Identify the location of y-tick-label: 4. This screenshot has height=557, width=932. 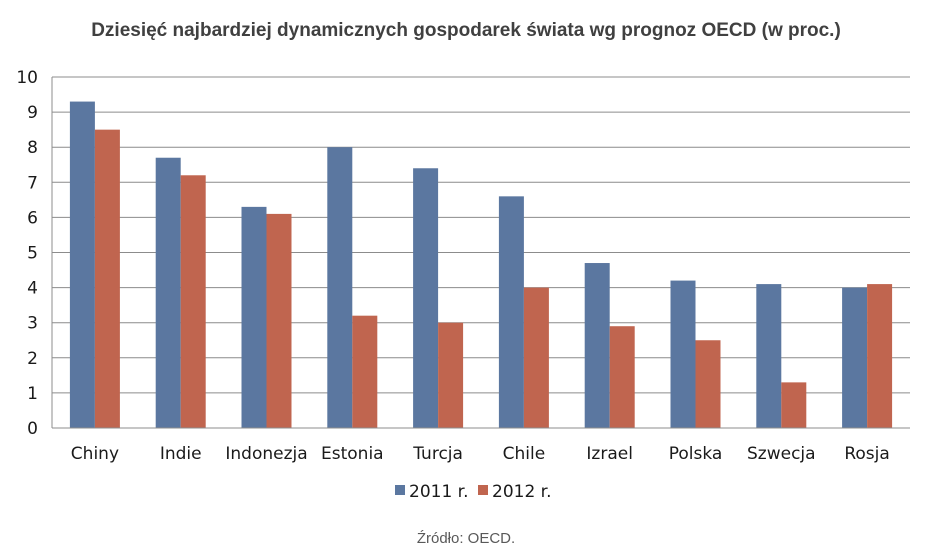
(32, 289).